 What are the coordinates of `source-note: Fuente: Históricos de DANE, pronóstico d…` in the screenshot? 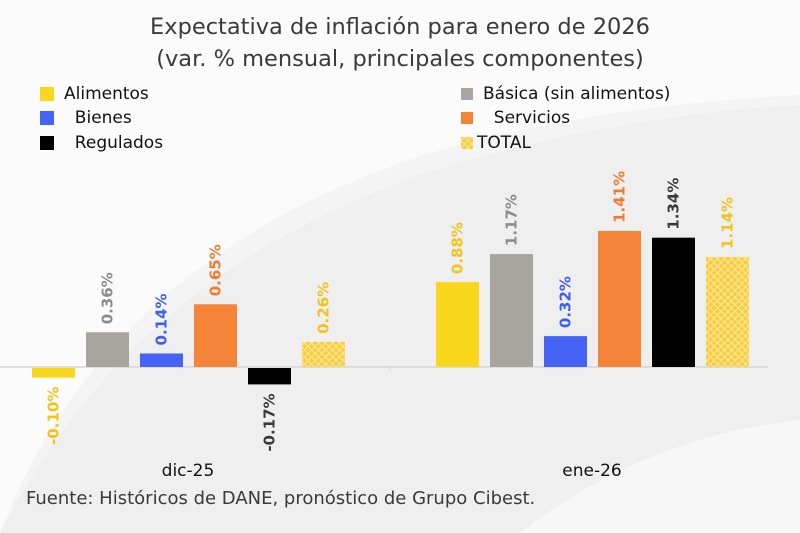 It's located at (281, 498).